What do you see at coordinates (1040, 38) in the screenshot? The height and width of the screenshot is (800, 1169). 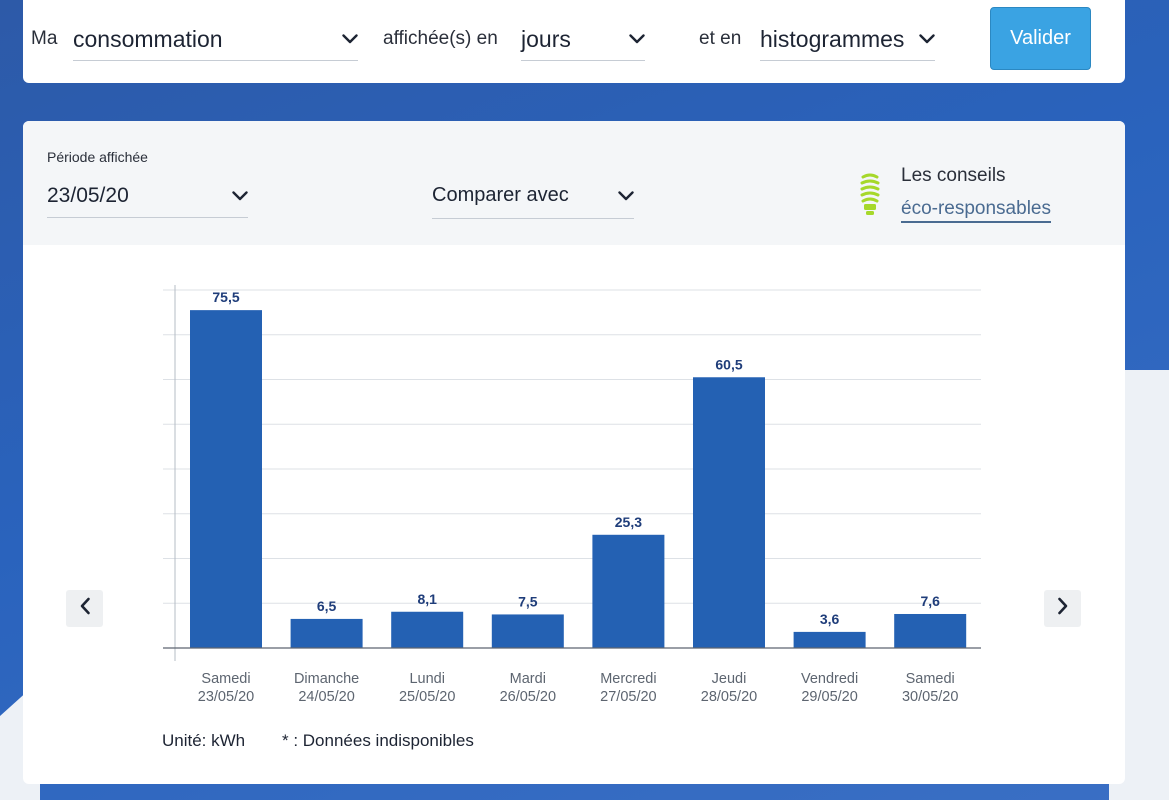 I see `submit-button: Valider` at bounding box center [1040, 38].